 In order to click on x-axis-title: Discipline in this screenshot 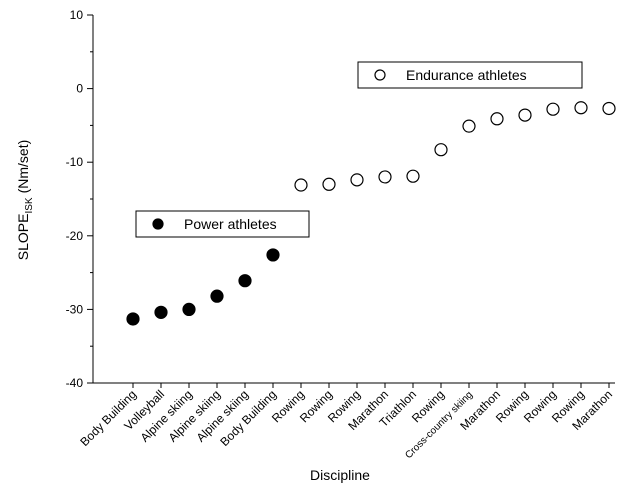, I will do `click(340, 475)`.